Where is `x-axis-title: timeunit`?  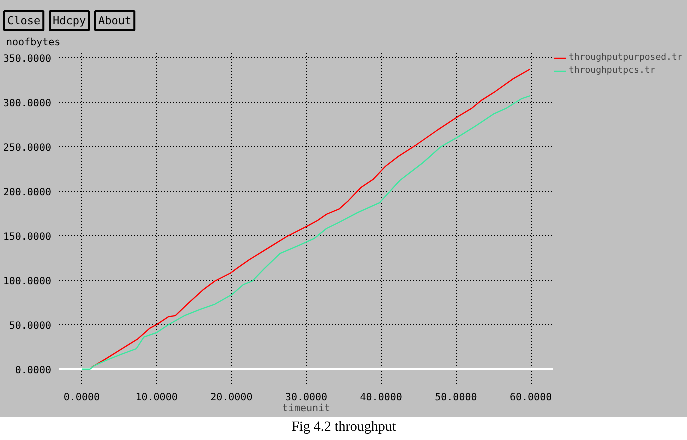 x-axis-title: timeunit is located at coordinates (306, 409).